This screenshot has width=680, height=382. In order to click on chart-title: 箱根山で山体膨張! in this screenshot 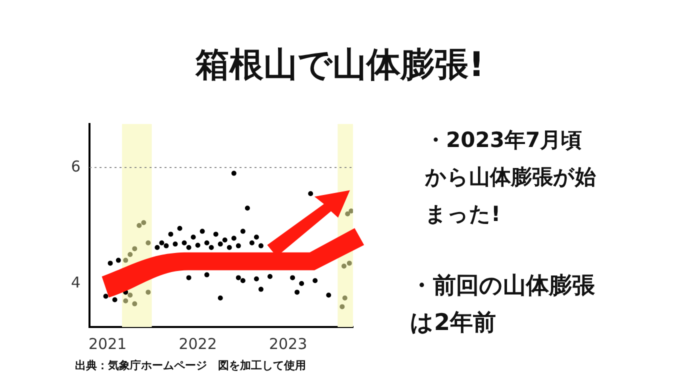, I will do `click(340, 65)`.